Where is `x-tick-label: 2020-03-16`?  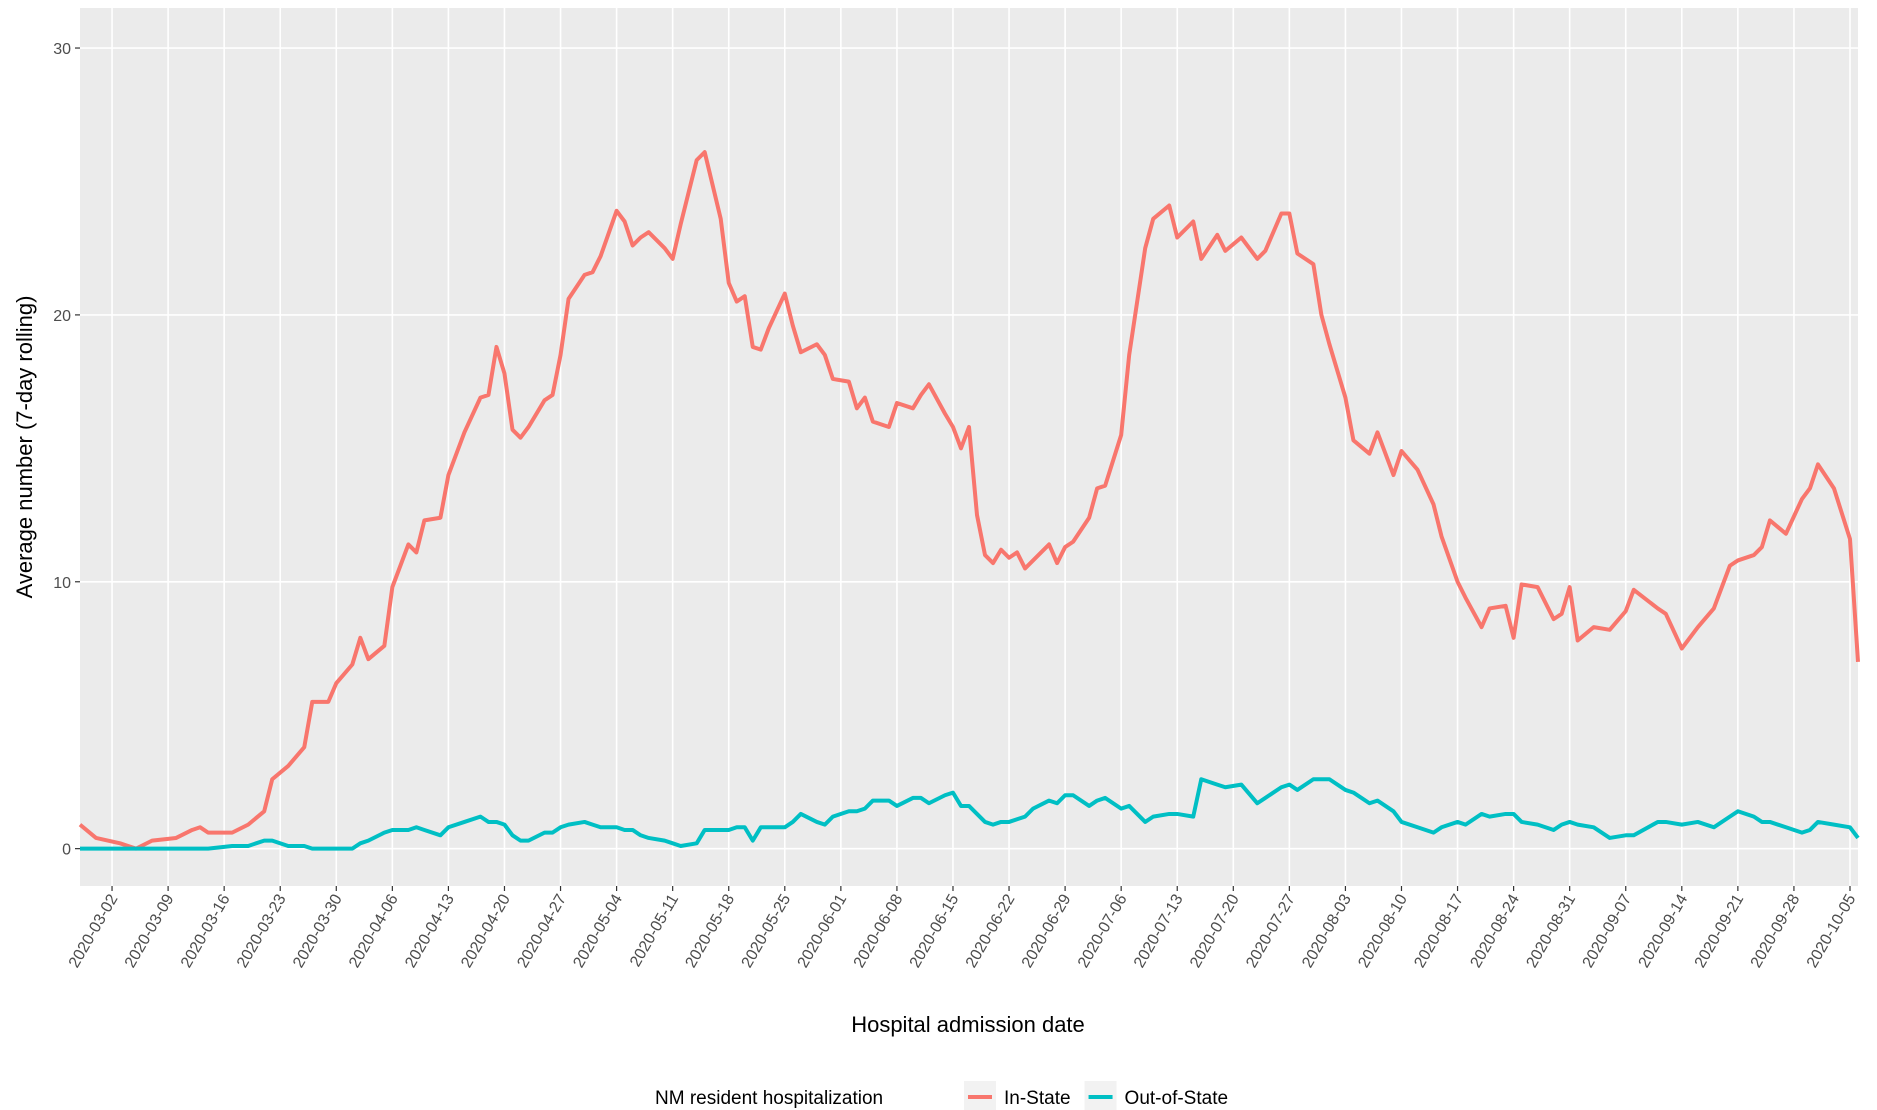 x-tick-label: 2020-03-16 is located at coordinates (206, 930).